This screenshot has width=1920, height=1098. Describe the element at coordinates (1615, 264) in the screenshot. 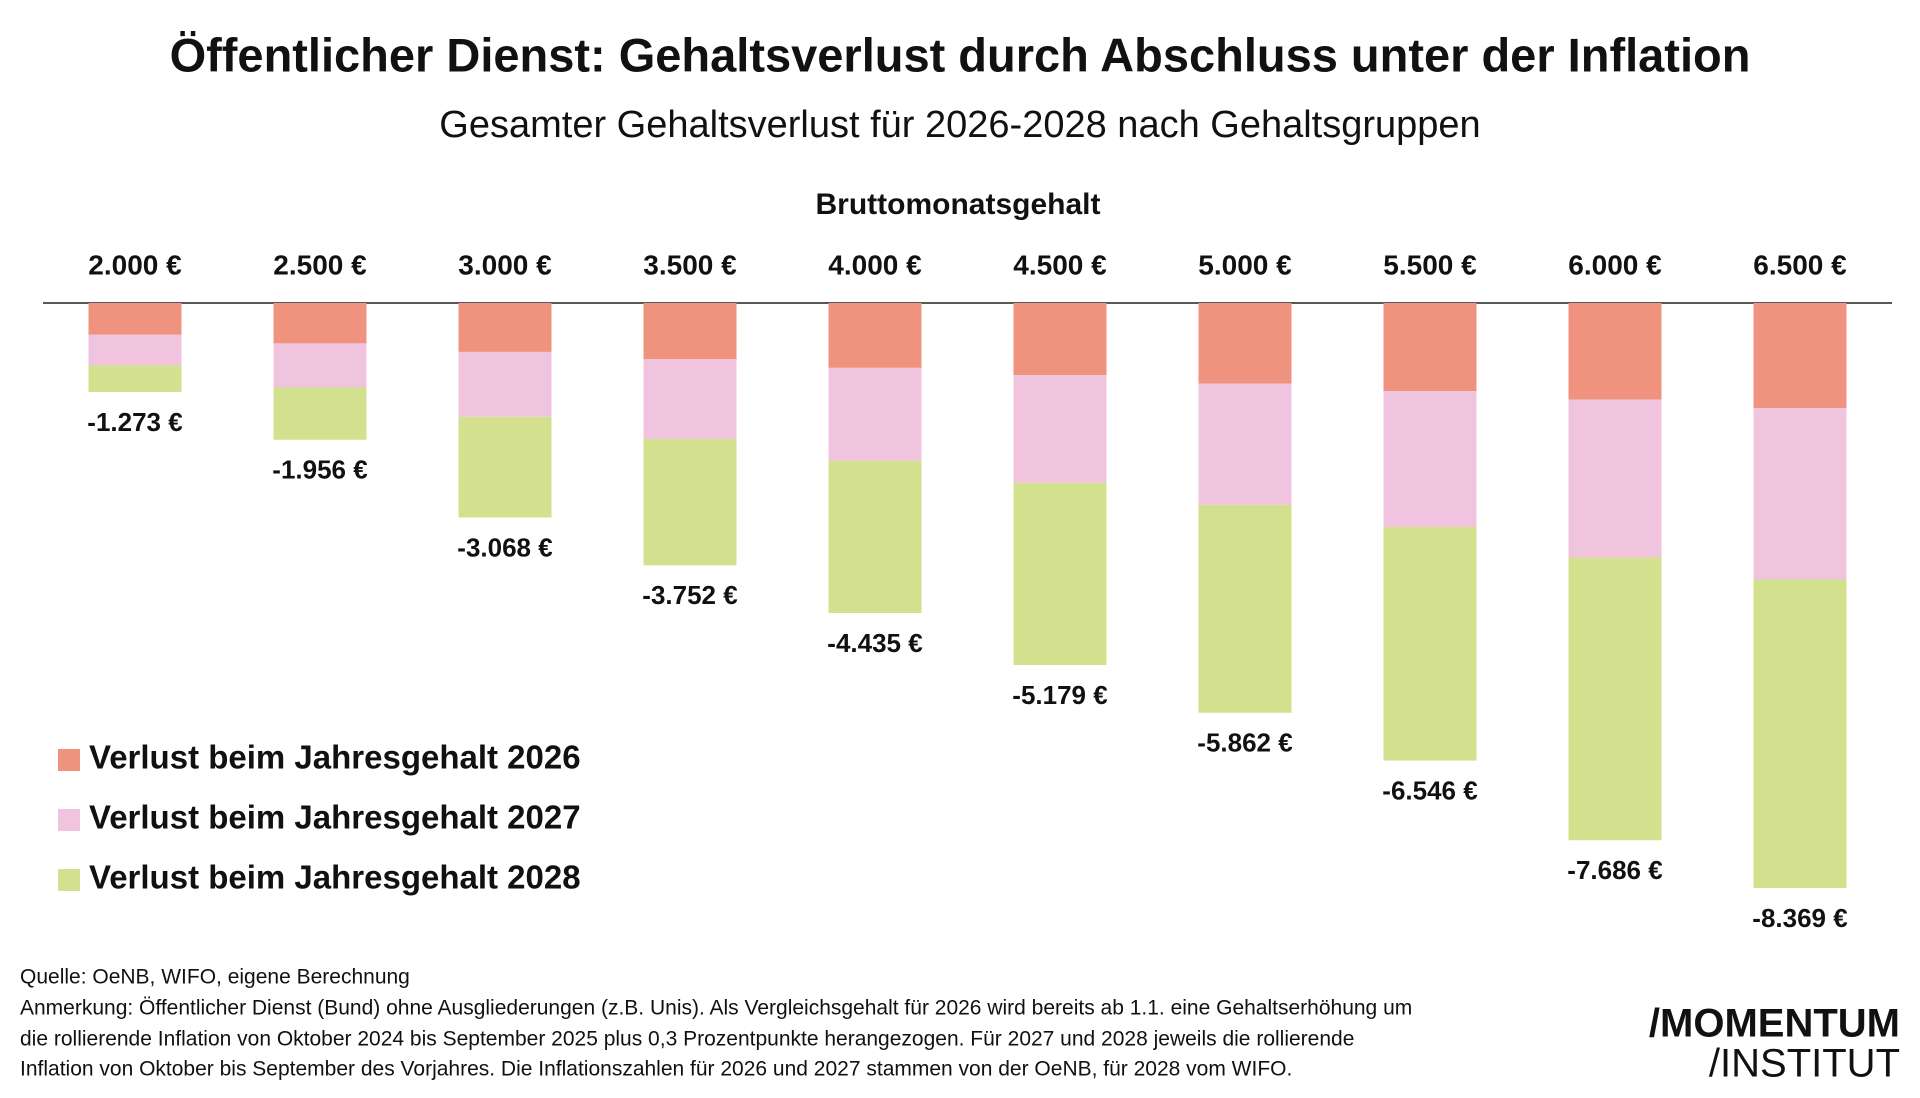

I see `x-tick-label: 6.000 €` at that location.